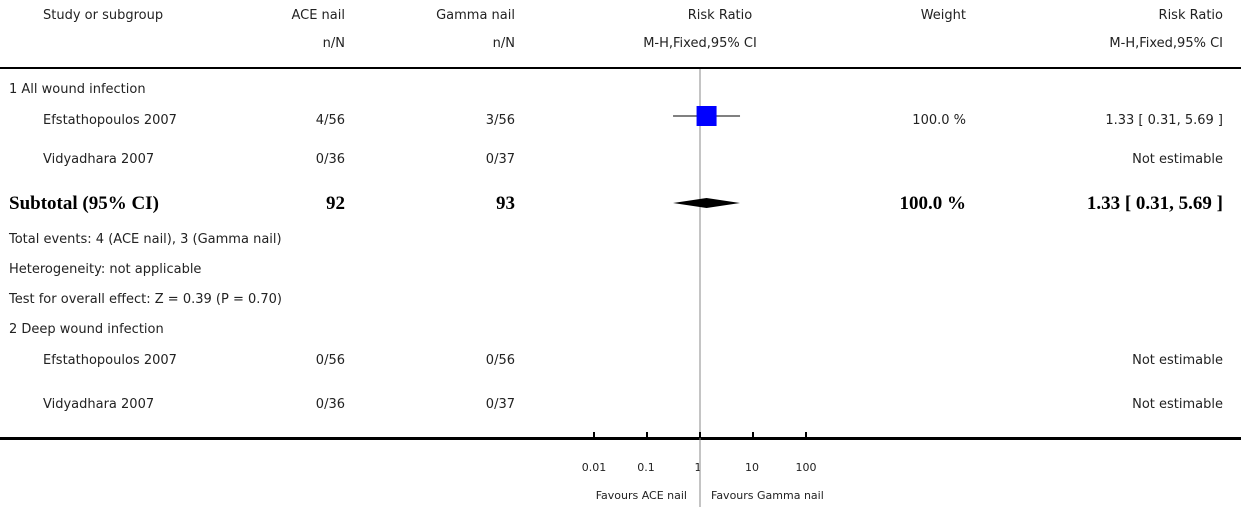 The height and width of the screenshot is (507, 1245). What do you see at coordinates (594, 467) in the screenshot?
I see `axis-tick-label: 0.01` at bounding box center [594, 467].